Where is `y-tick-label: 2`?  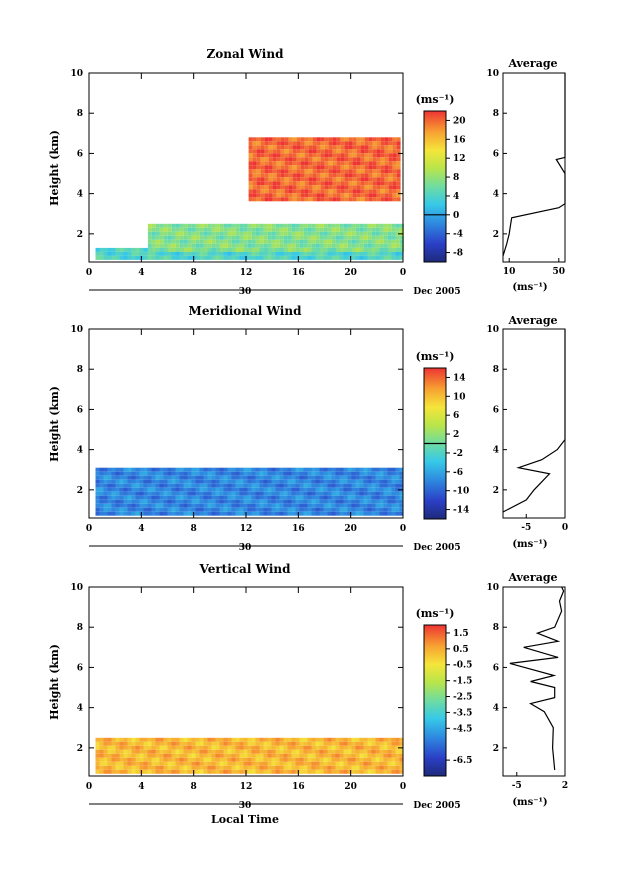 y-tick-label: 2 is located at coordinates (80, 235).